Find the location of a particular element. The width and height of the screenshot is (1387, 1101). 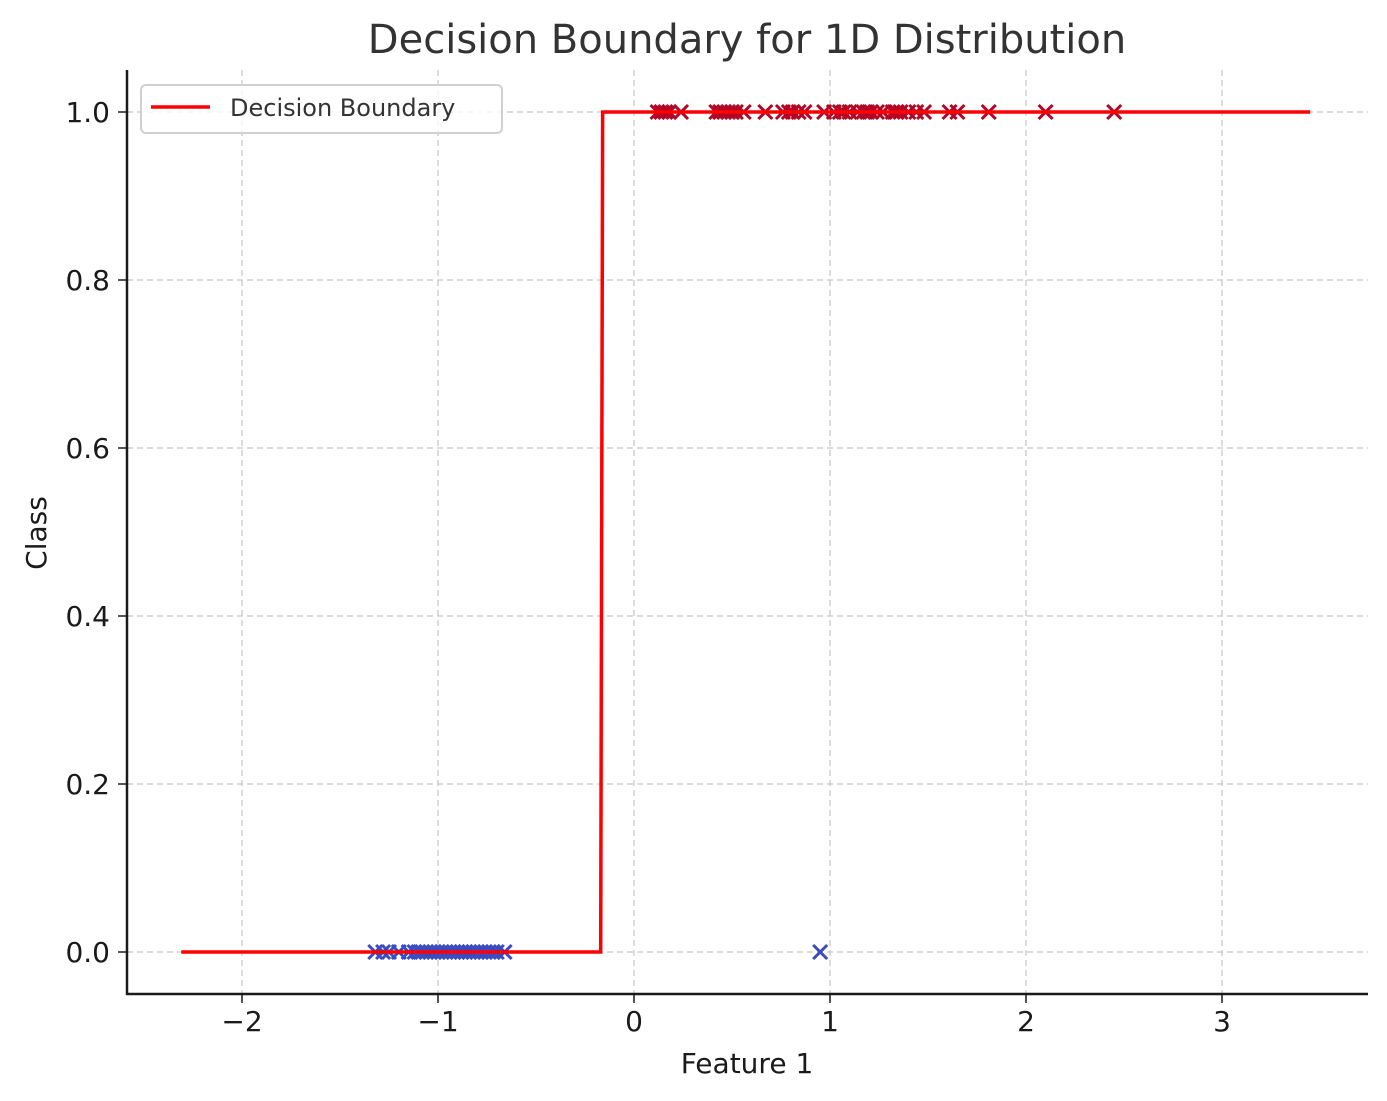

chart-title: Decision Boundary for 1D Distribution is located at coordinates (747, 40).